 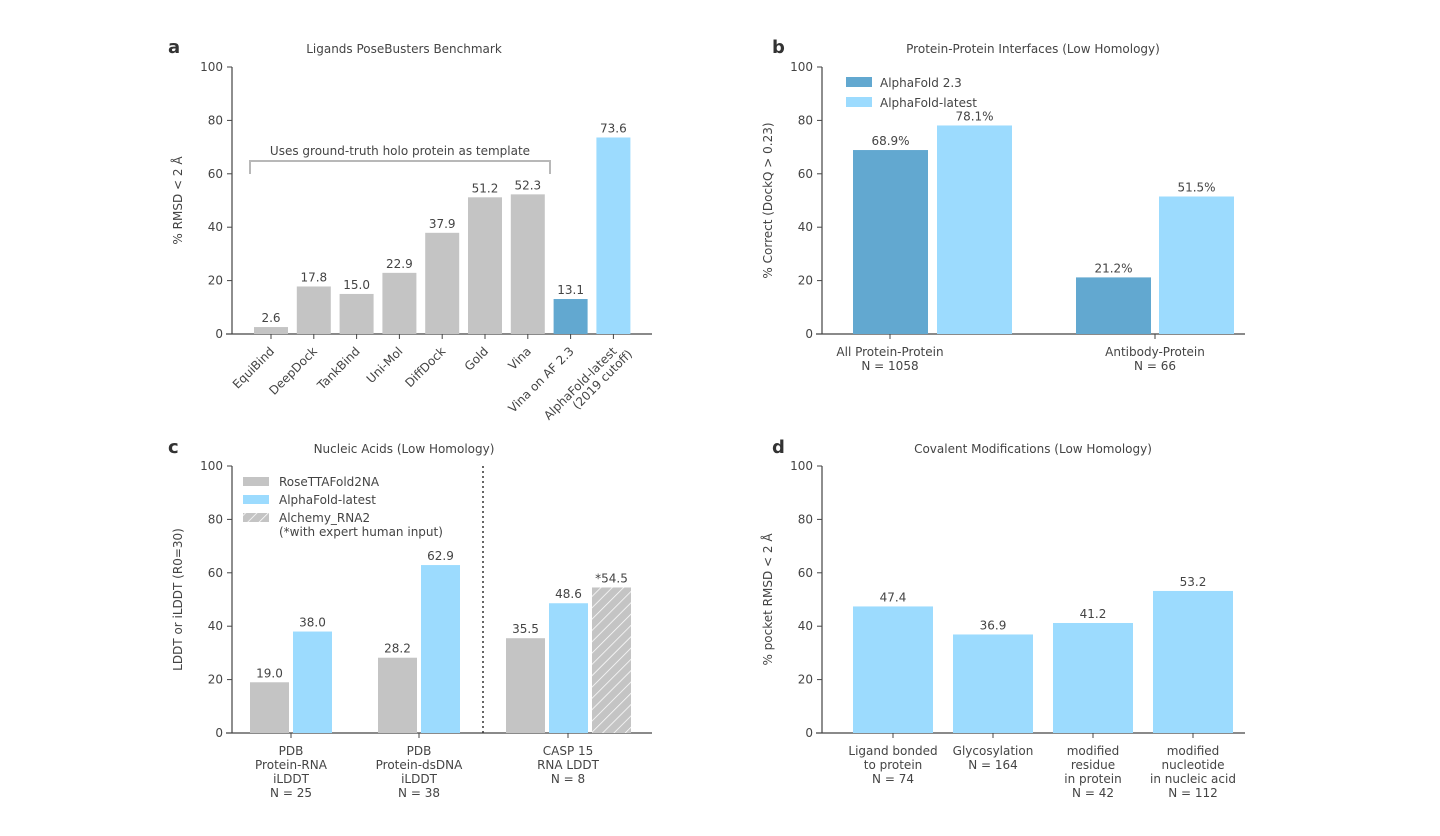 I want to click on y-axis-label: LDDT or iLDDT (R0=30), so click(x=178, y=599).